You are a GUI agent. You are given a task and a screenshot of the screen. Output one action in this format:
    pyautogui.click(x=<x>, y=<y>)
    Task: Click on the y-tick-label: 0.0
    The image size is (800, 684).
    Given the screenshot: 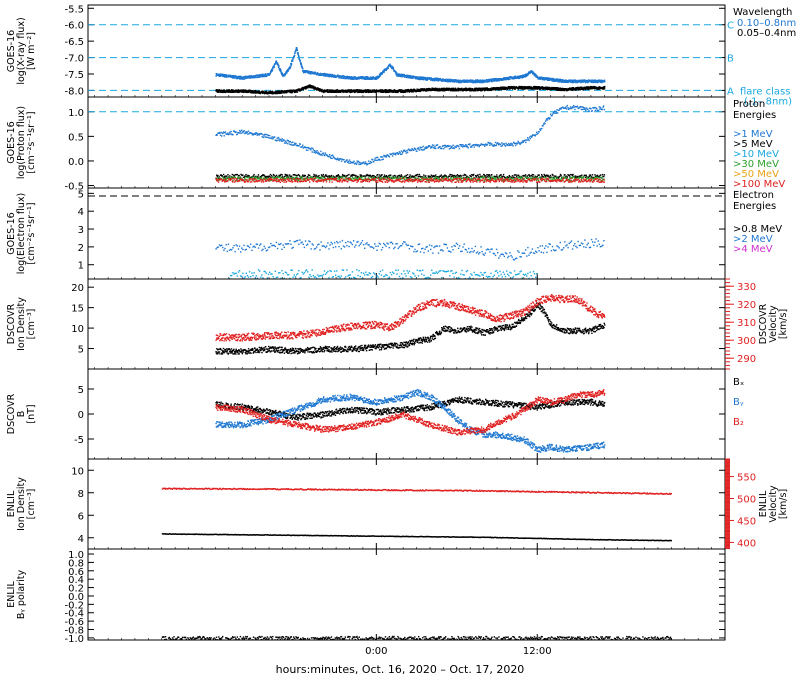 What is the action you would take?
    pyautogui.click(x=76, y=162)
    